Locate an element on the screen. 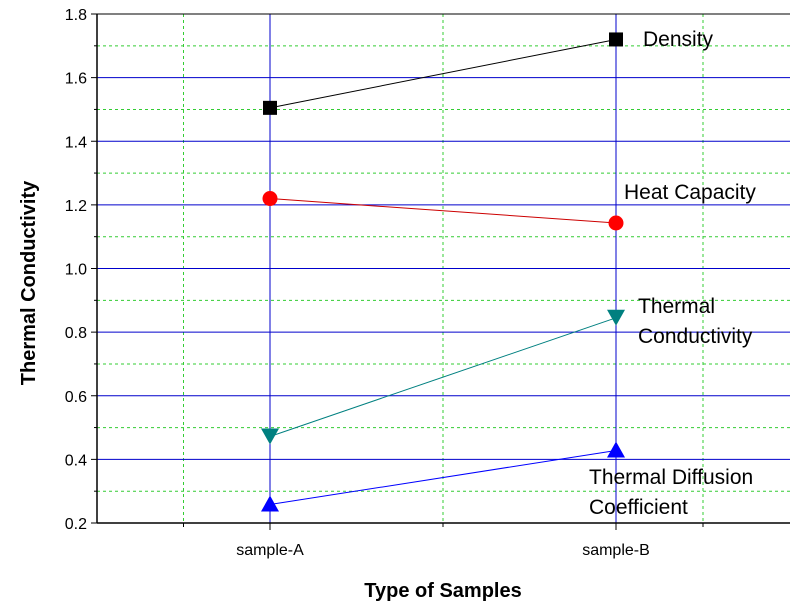  series-label: Thermal Diffusion Coefficient is located at coordinates (671, 492).